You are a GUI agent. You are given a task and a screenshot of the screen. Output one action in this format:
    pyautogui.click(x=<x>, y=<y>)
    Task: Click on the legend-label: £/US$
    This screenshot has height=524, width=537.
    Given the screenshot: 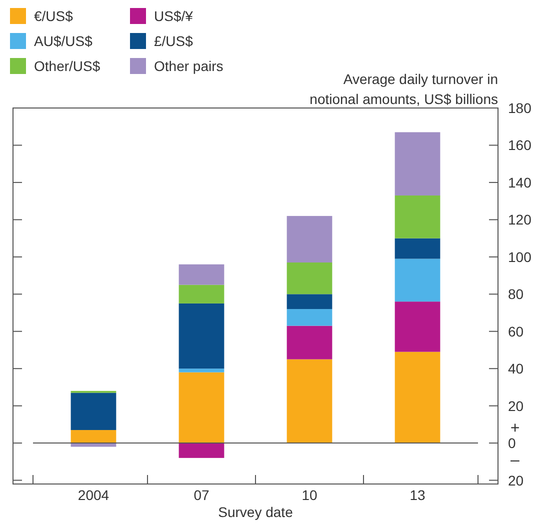 What is the action you would take?
    pyautogui.click(x=174, y=41)
    